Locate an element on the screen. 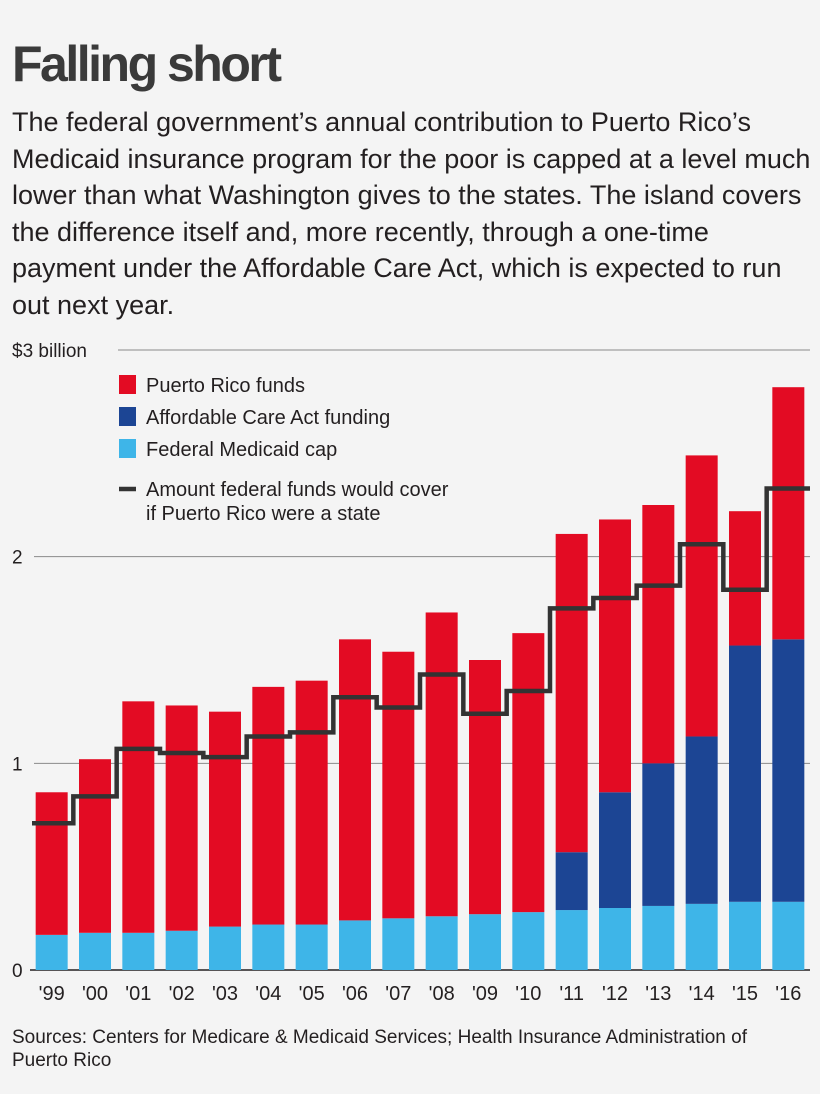 This screenshot has height=1094, width=820. x-tick-label: '01 is located at coordinates (138, 994).